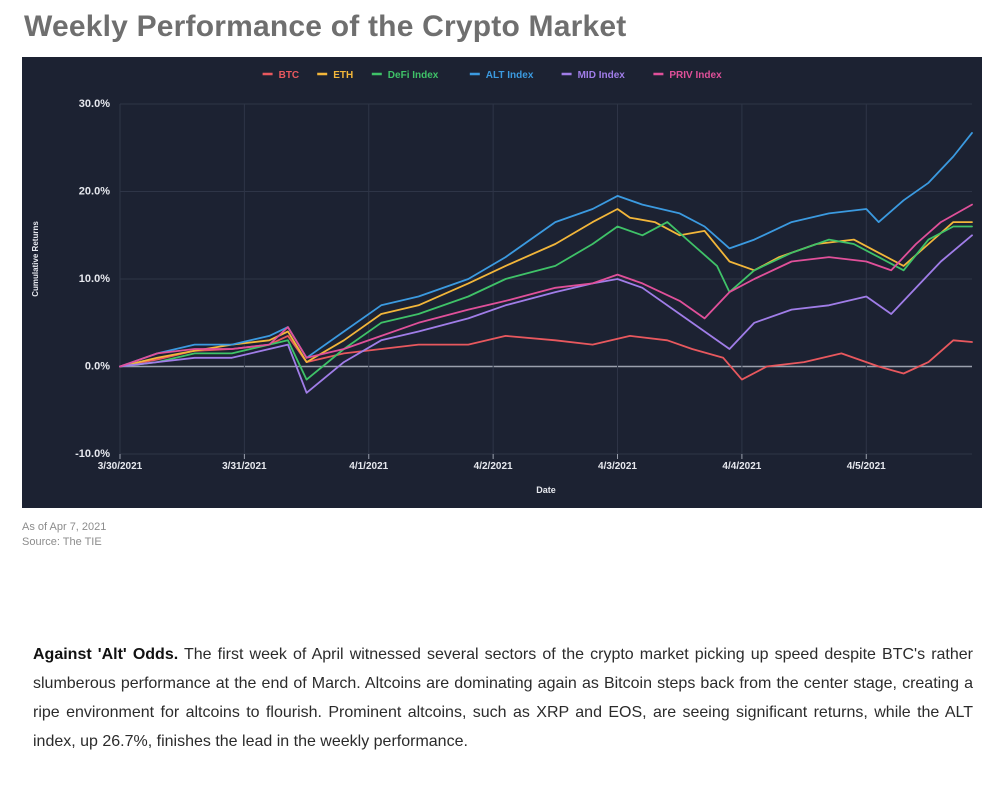 Image resolution: width=994 pixels, height=788 pixels. I want to click on article-lead: Against 'Alt' Odds., so click(106, 654).